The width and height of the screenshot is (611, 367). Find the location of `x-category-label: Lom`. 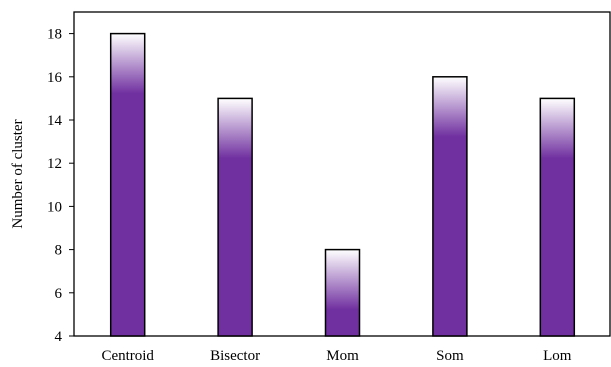

x-category-label: Lom is located at coordinates (557, 356).